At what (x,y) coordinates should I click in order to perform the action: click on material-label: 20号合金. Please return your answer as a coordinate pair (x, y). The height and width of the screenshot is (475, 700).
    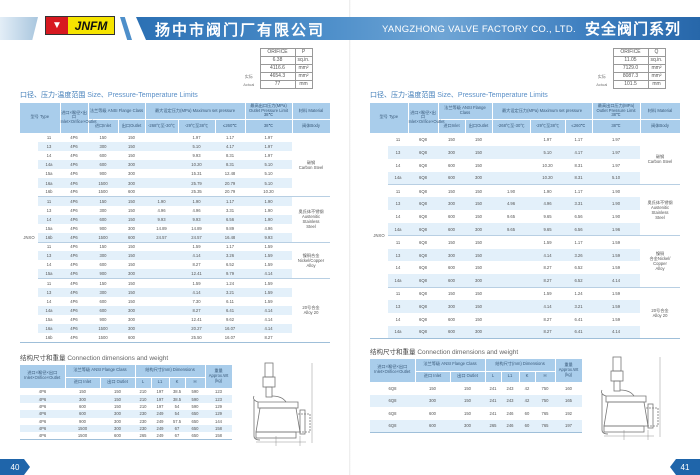
    Looking at the image, I should click on (660, 310).